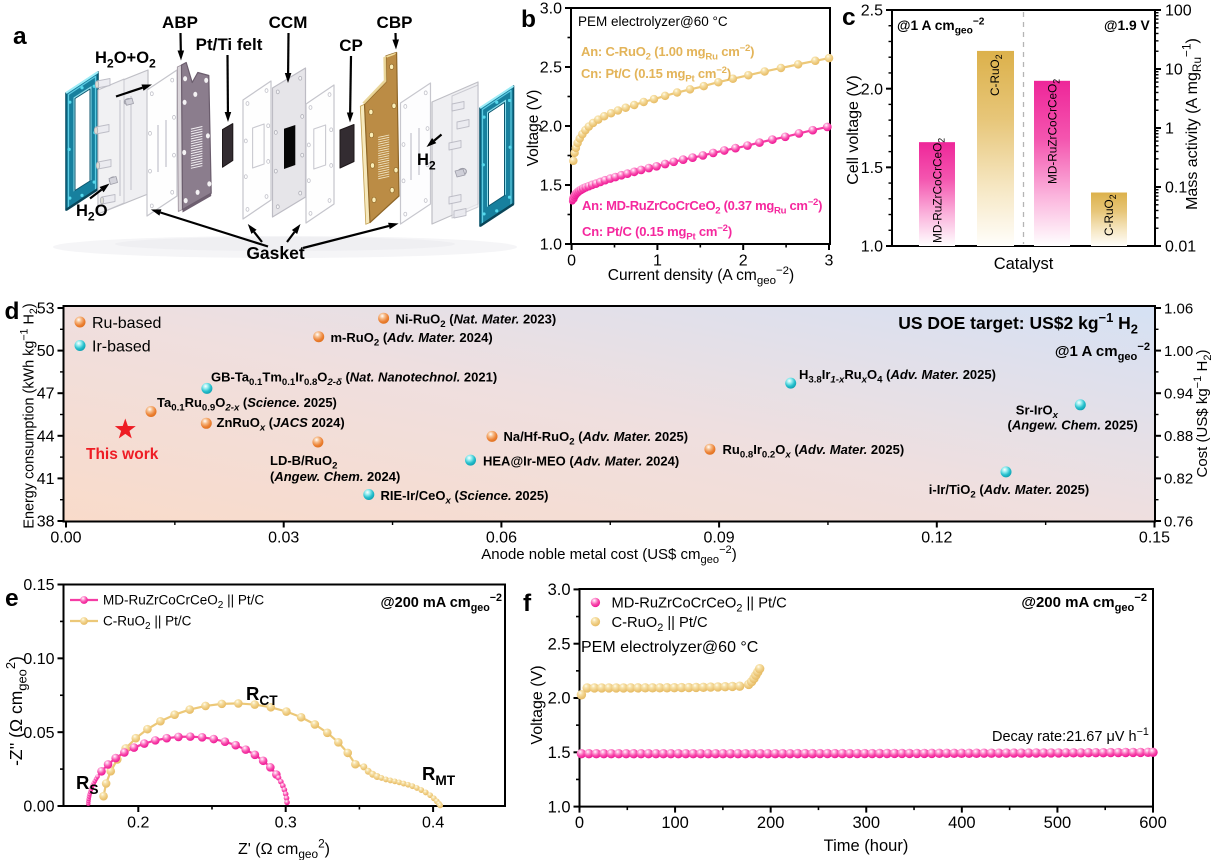 The width and height of the screenshot is (1213, 860). Describe the element at coordinates (46, 309) in the screenshot. I see `svg-text: 53` at that location.